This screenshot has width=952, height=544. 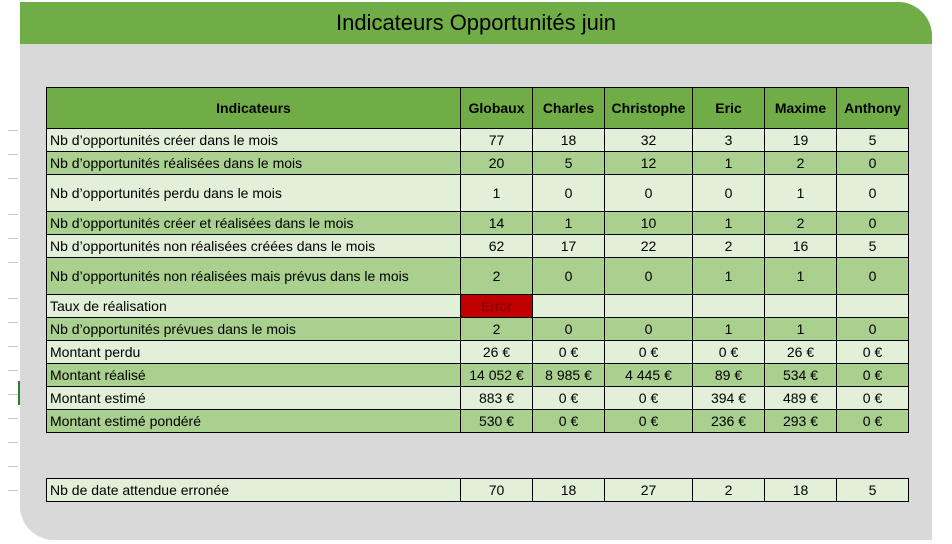 What do you see at coordinates (253, 163) in the screenshot?
I see `row-label: Nb d’opportunités réalisées dans le mois` at bounding box center [253, 163].